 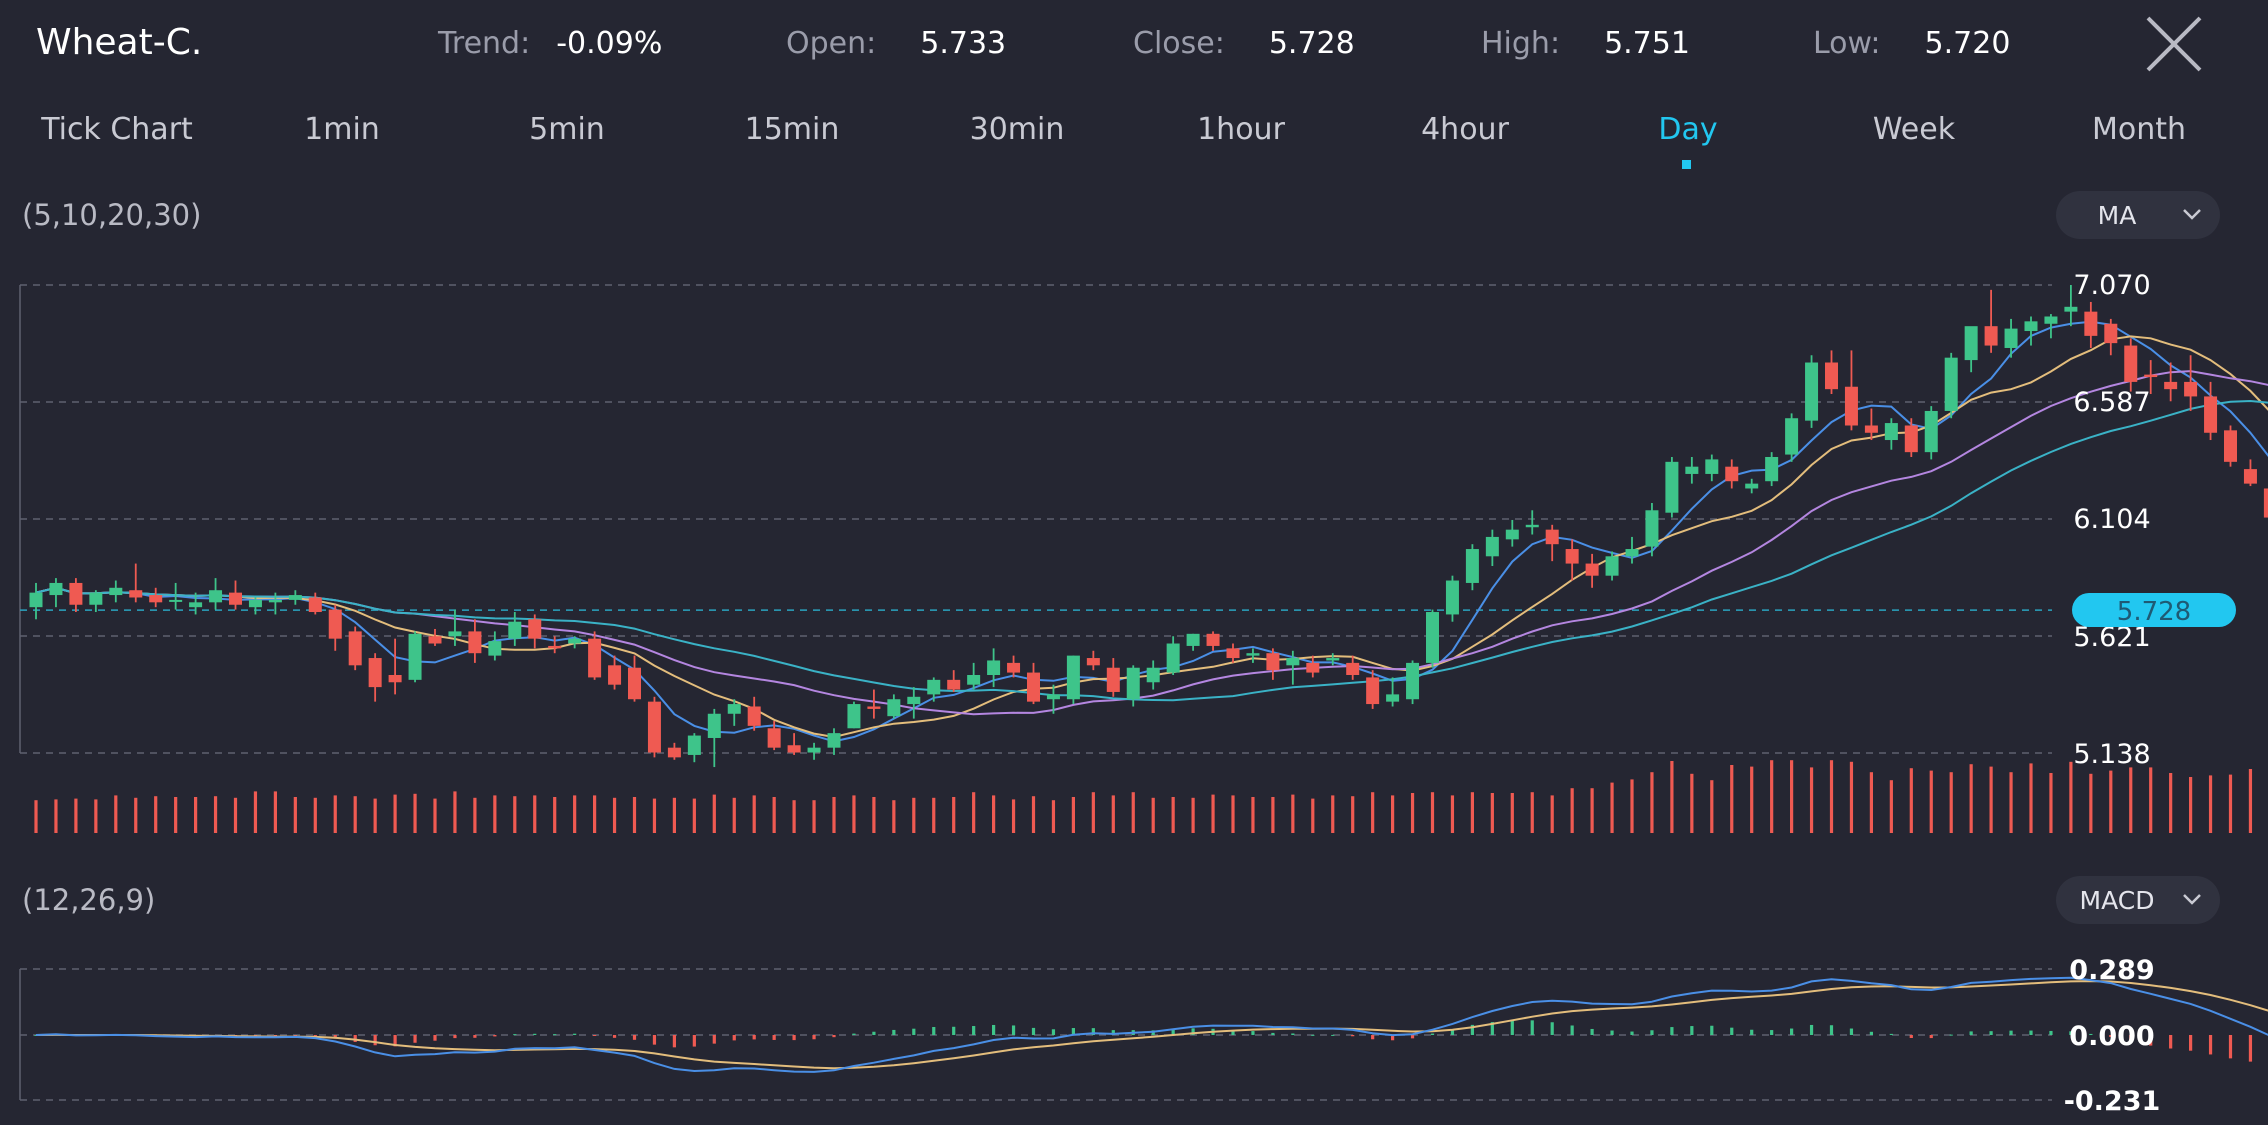 I want to click on trend-stat: Trend: -0.09%, so click(x=550, y=43).